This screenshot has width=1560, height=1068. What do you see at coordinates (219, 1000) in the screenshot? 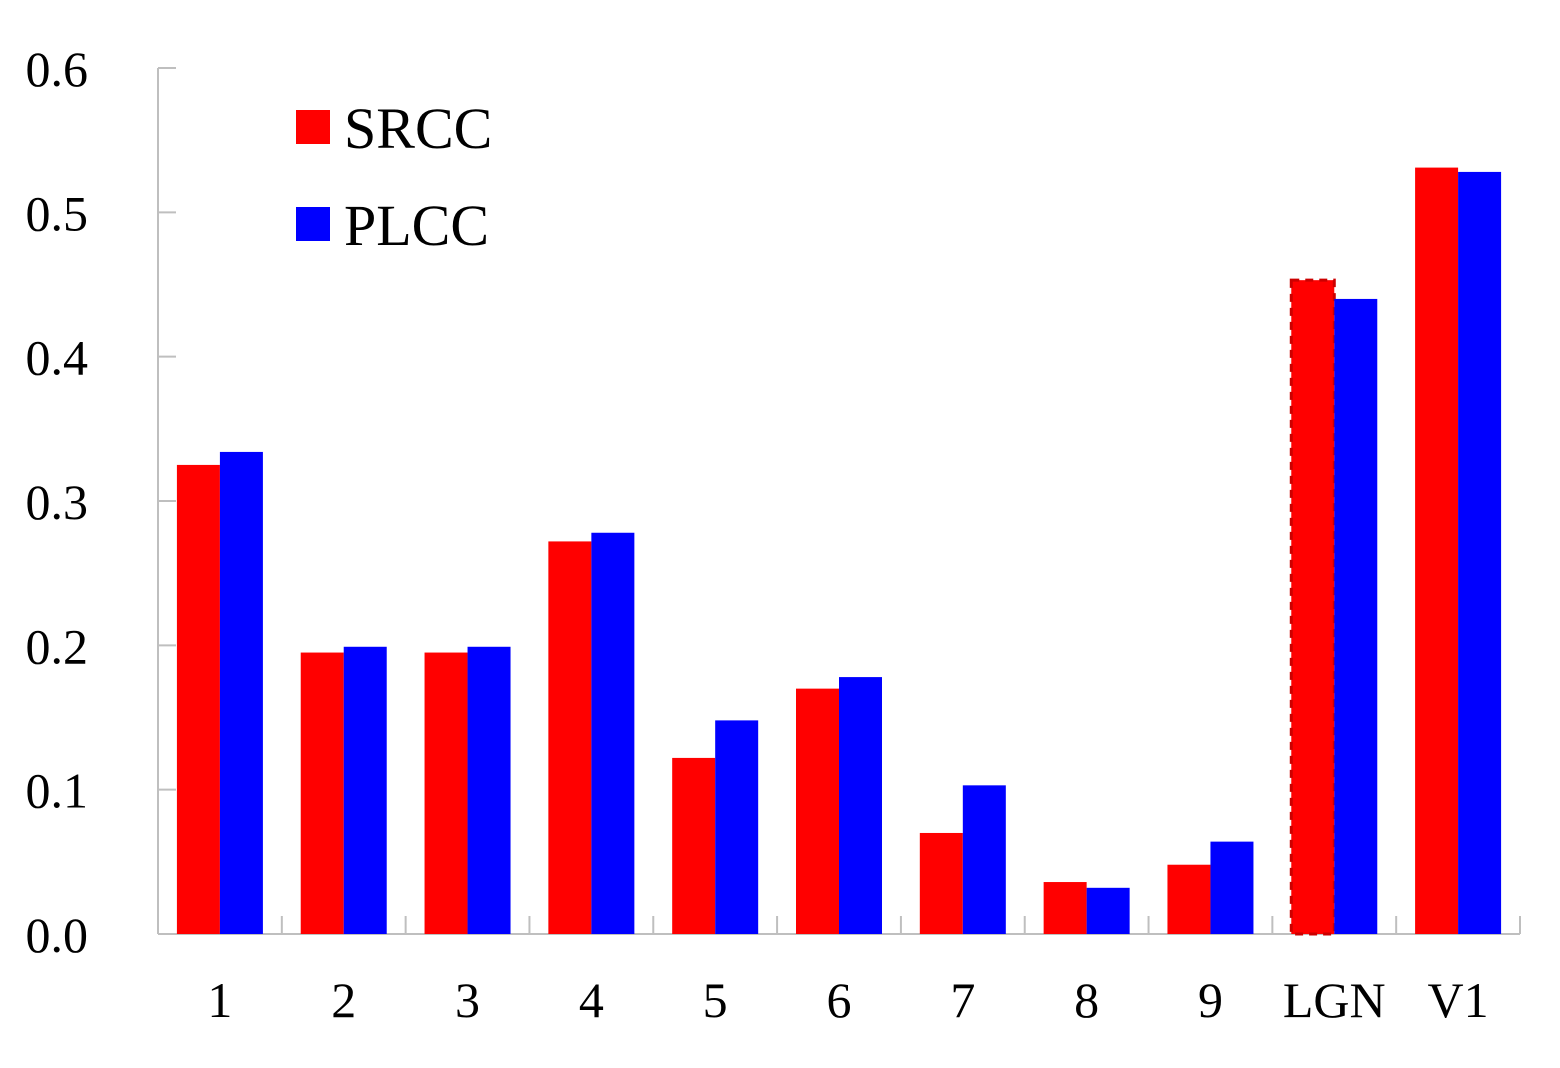
I see `x-tick-label: 1` at bounding box center [219, 1000].